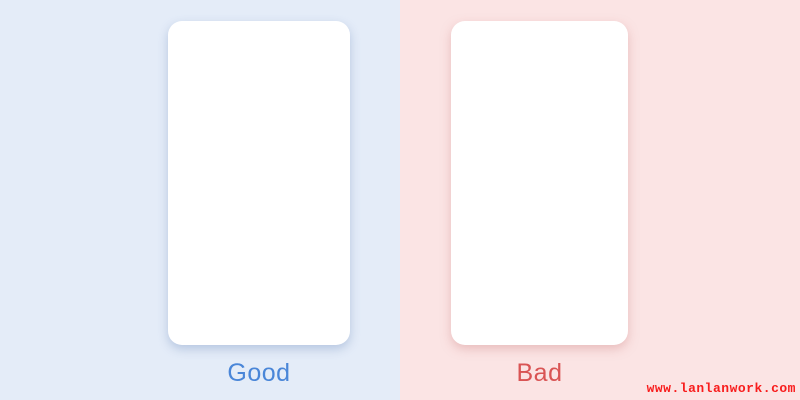 The width and height of the screenshot is (800, 400). Describe the element at coordinates (539, 373) in the screenshot. I see `bad-label: Bad` at that location.